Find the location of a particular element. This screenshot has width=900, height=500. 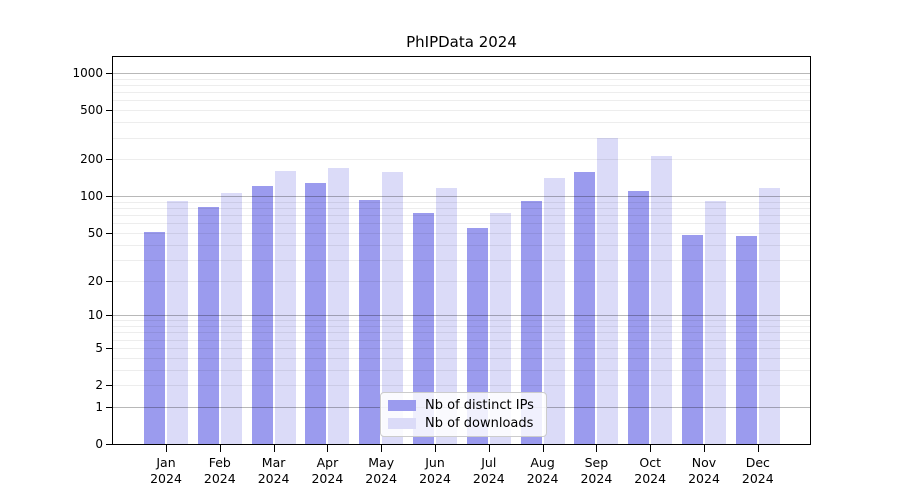

bar-nb-of-distinct-ips-dec is located at coordinates (746, 340).